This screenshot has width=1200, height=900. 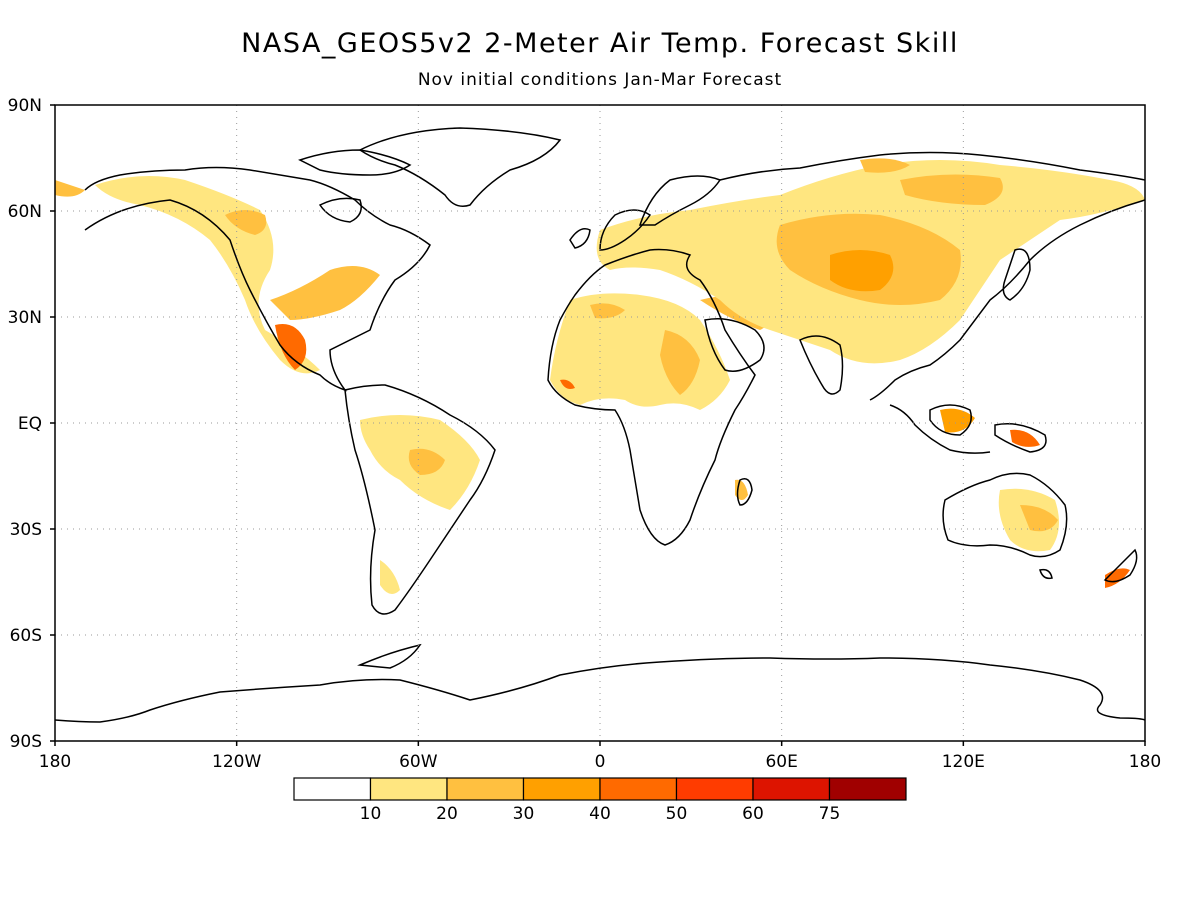 I want to click on lon-label: 120W, so click(x=236, y=762).